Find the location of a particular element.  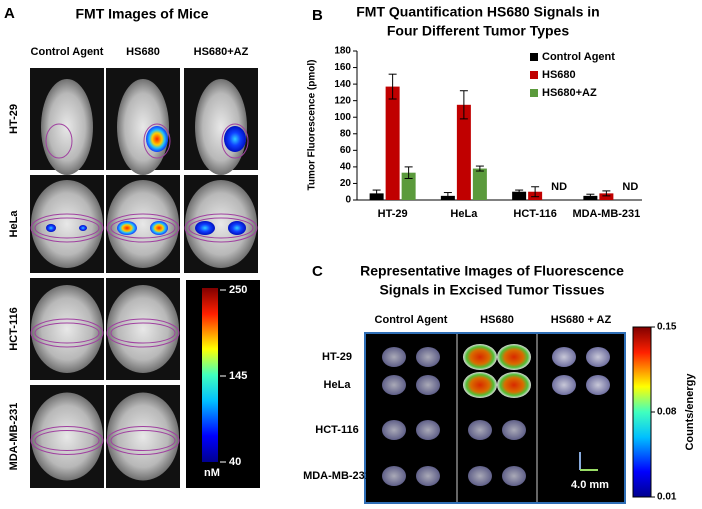

x-tick-label: HeLa is located at coordinates (464, 214).